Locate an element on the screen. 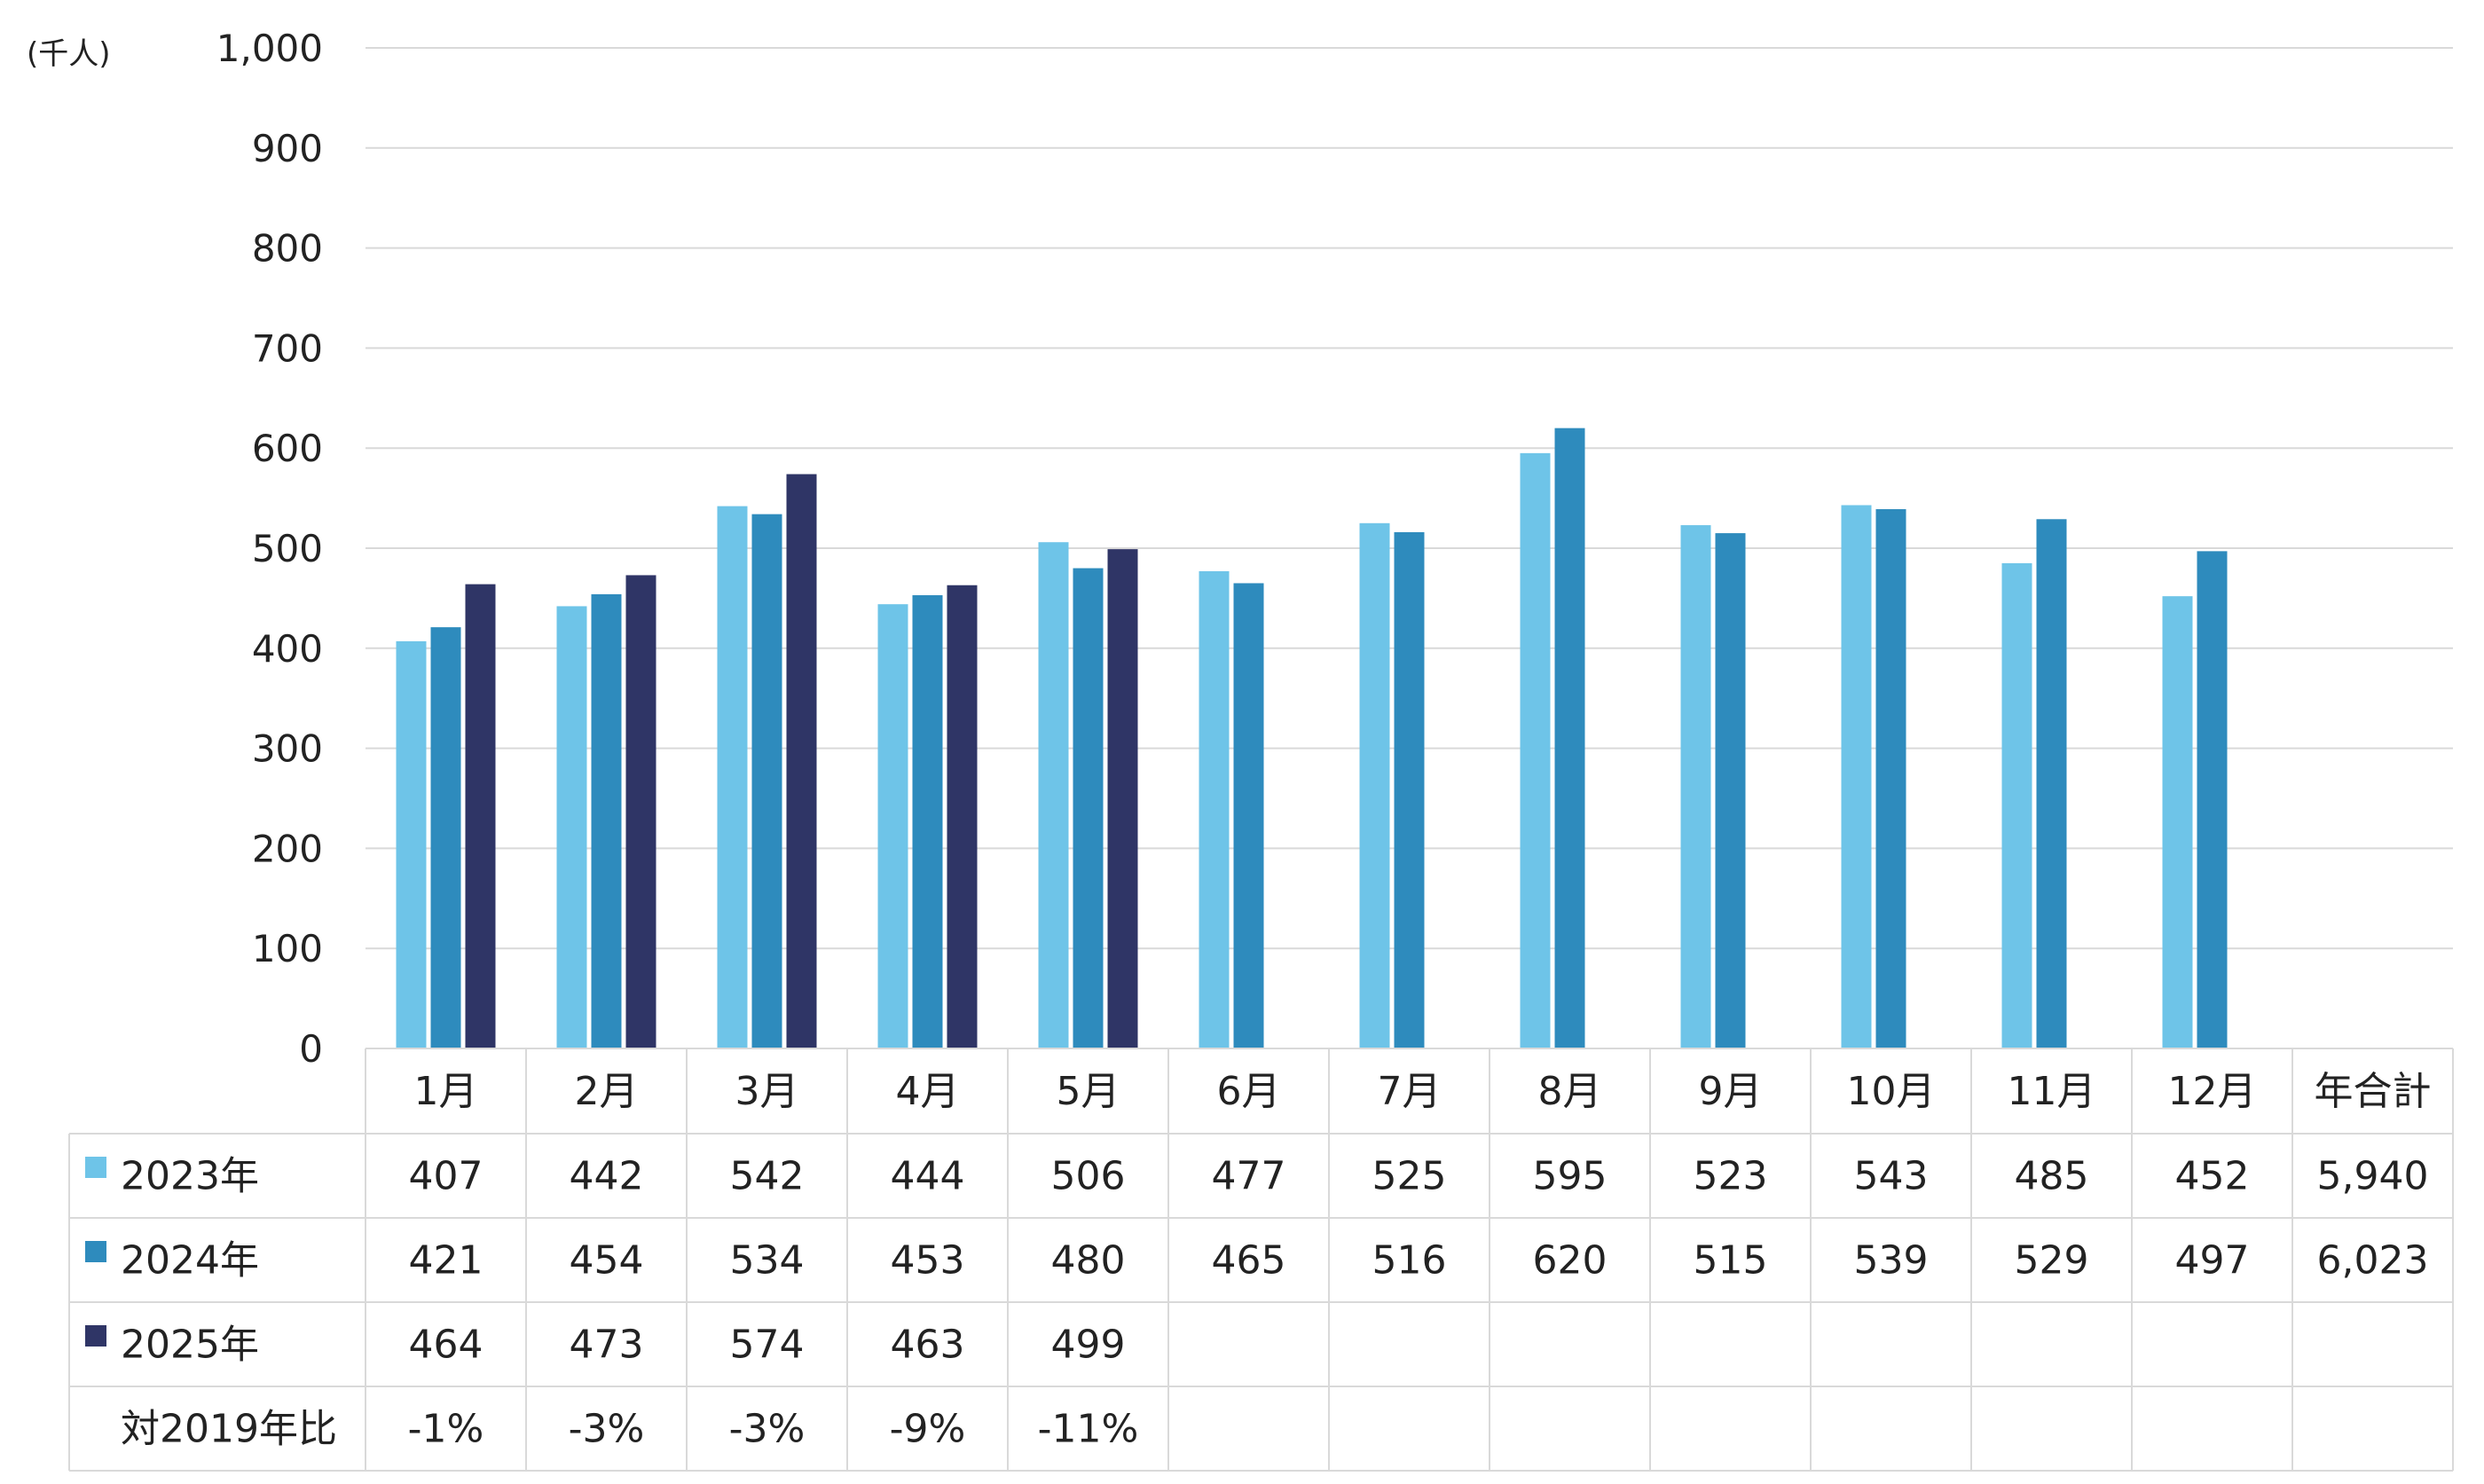  y-tick-label: 0 is located at coordinates (311, 1049).